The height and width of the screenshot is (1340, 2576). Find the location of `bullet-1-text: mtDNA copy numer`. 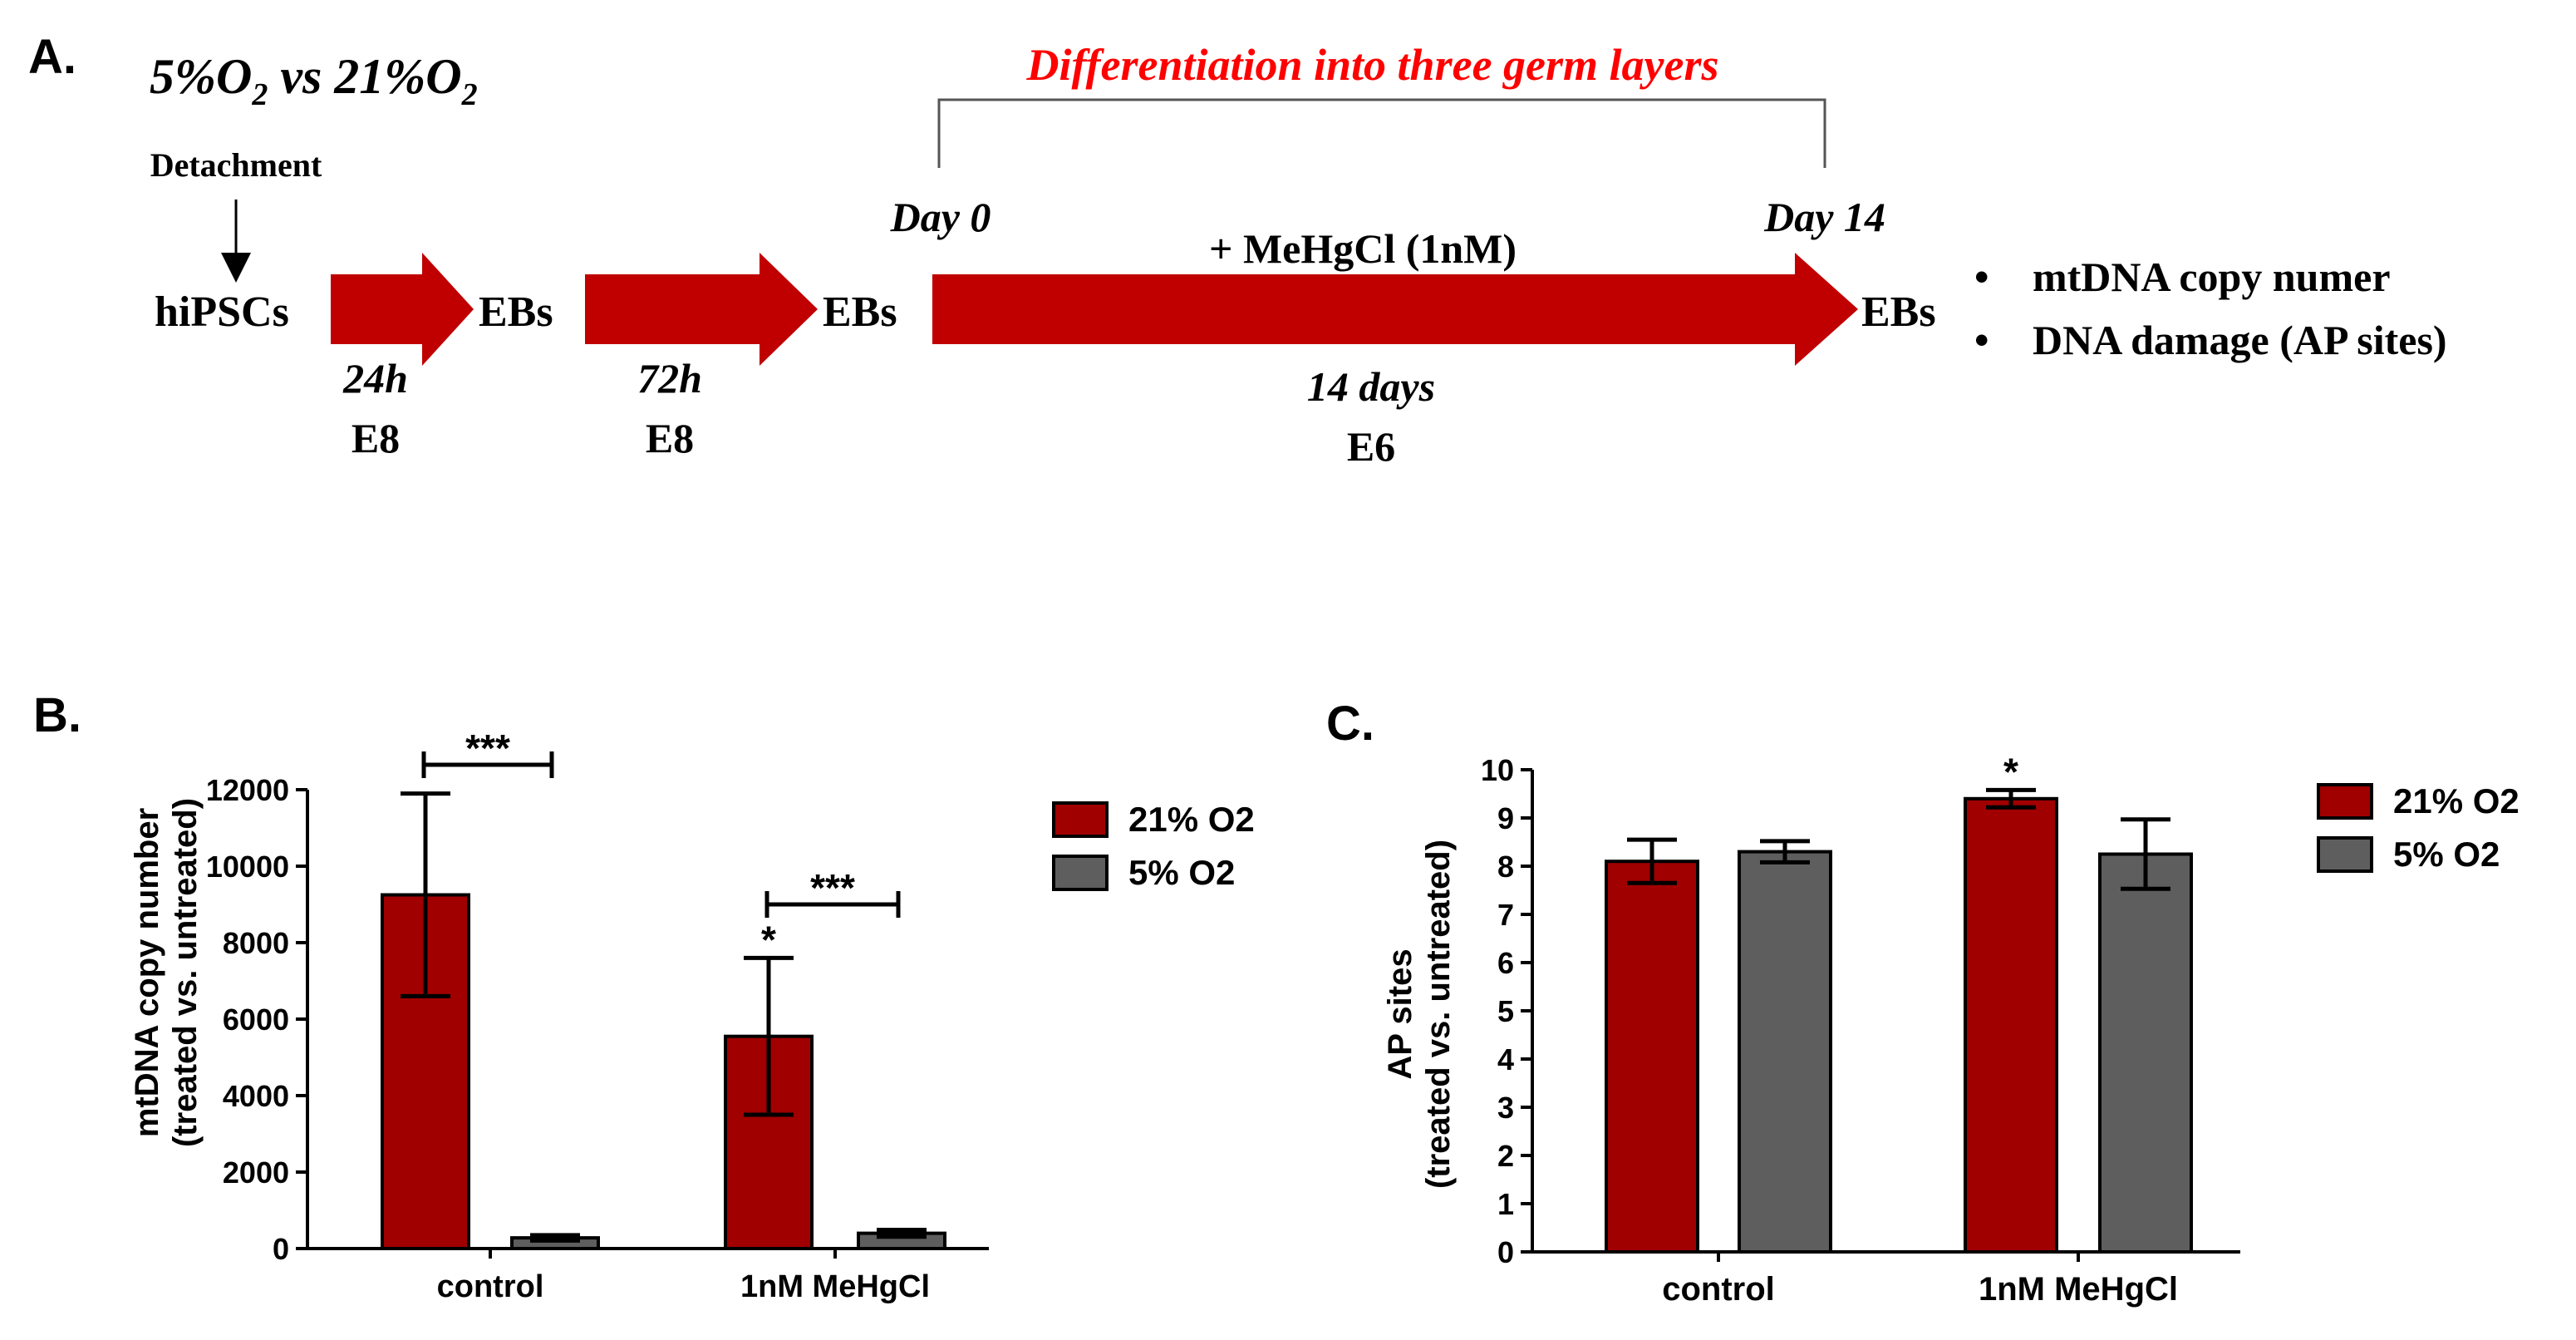

bullet-1-text: mtDNA copy numer is located at coordinates (2212, 277).